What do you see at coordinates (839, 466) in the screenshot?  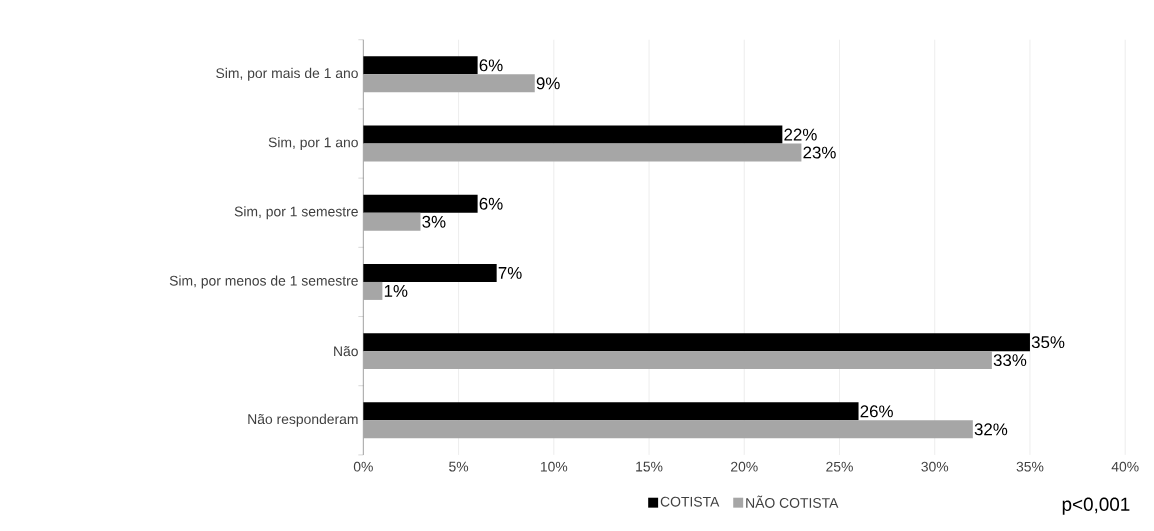 I see `x-tick-label: 25%` at bounding box center [839, 466].